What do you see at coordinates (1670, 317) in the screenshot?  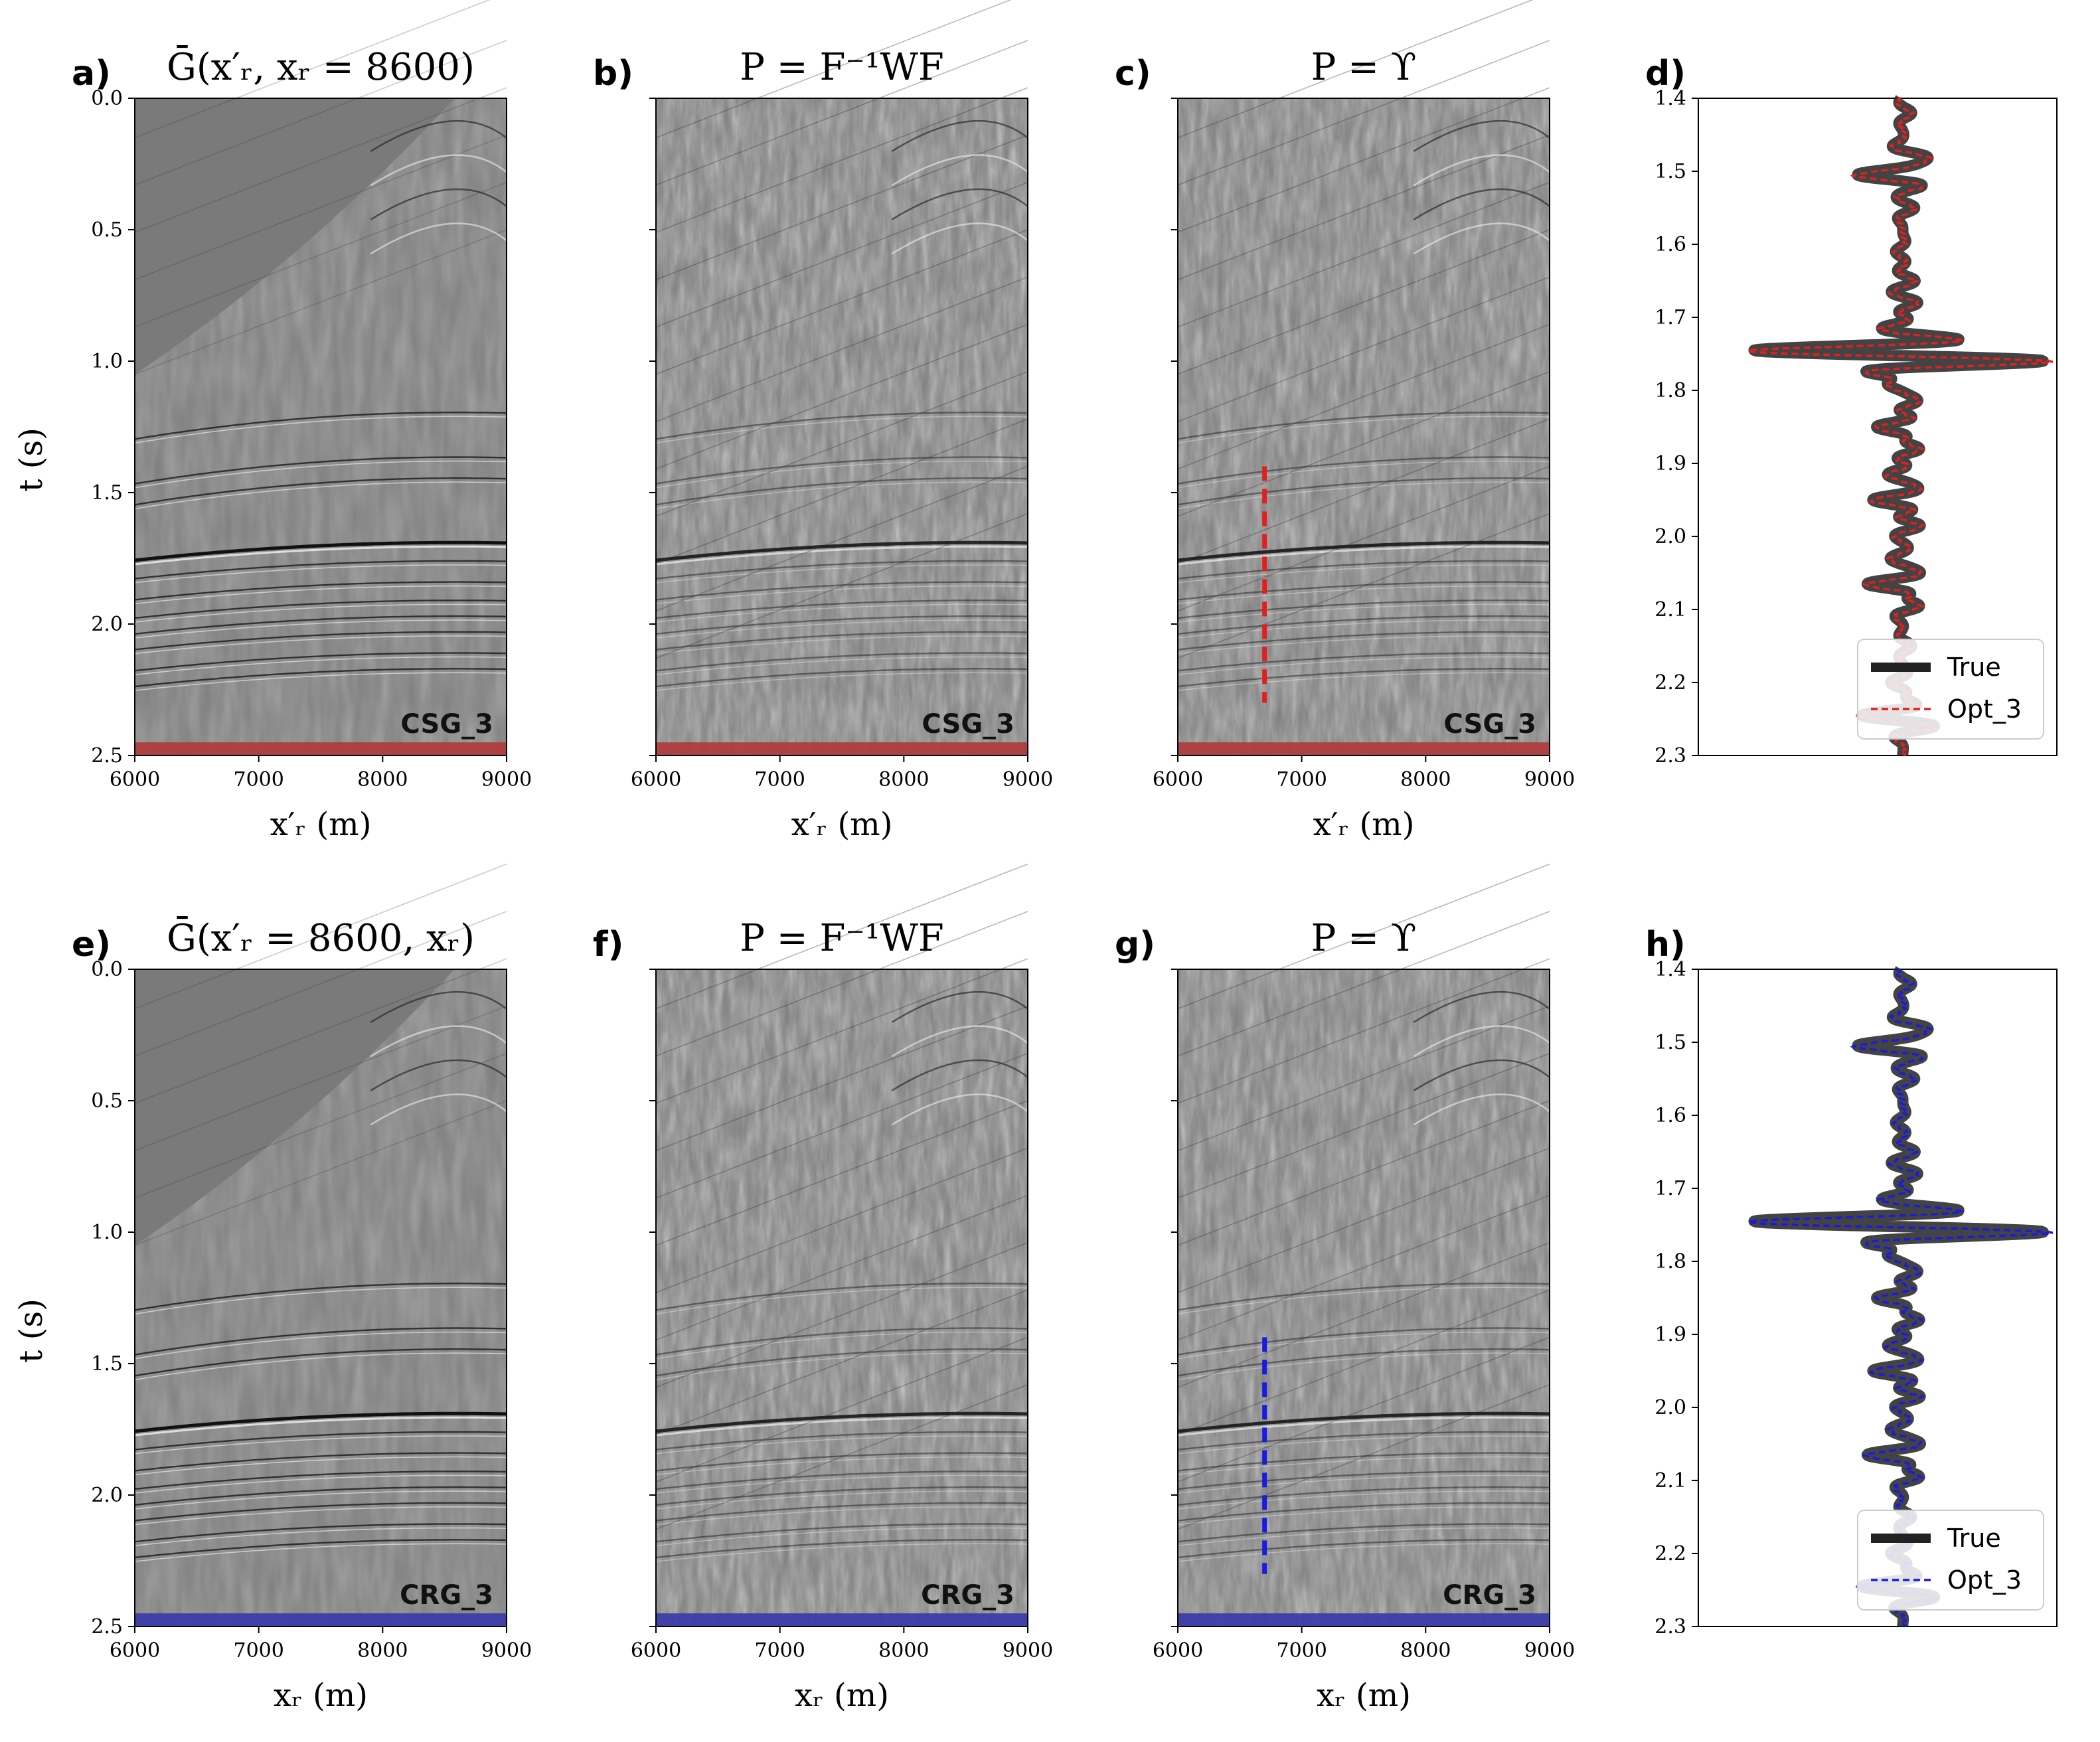 I see `y-tick-label: 1.7` at bounding box center [1670, 317].